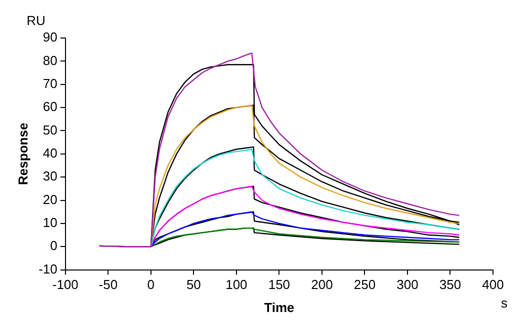 The width and height of the screenshot is (531, 330). What do you see at coordinates (407, 284) in the screenshot?
I see `x-tick-label: 300` at bounding box center [407, 284].